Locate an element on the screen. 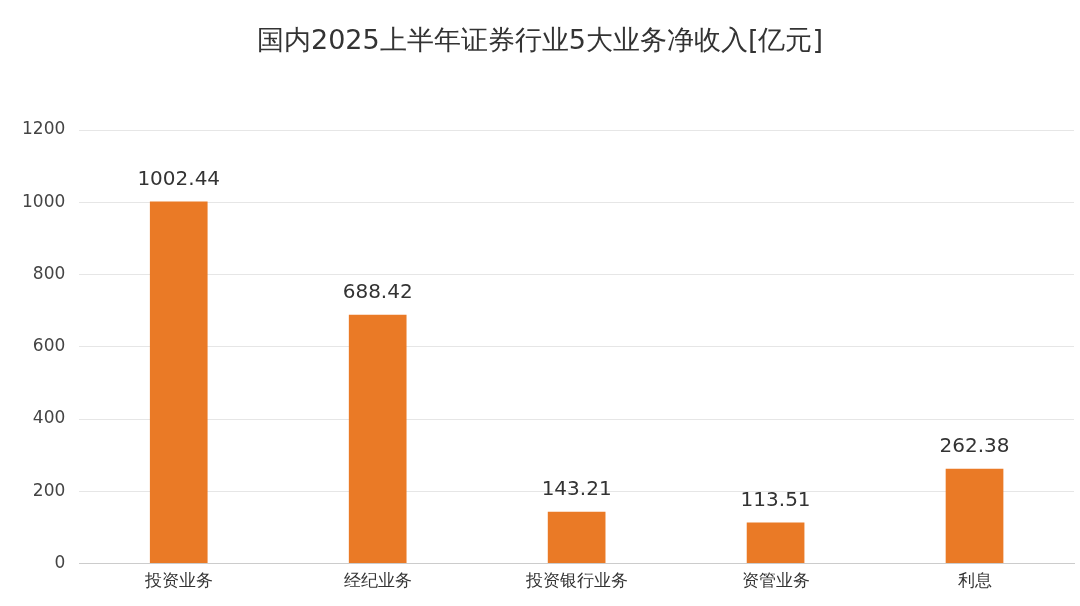  data-label: 143.21 is located at coordinates (576, 488).